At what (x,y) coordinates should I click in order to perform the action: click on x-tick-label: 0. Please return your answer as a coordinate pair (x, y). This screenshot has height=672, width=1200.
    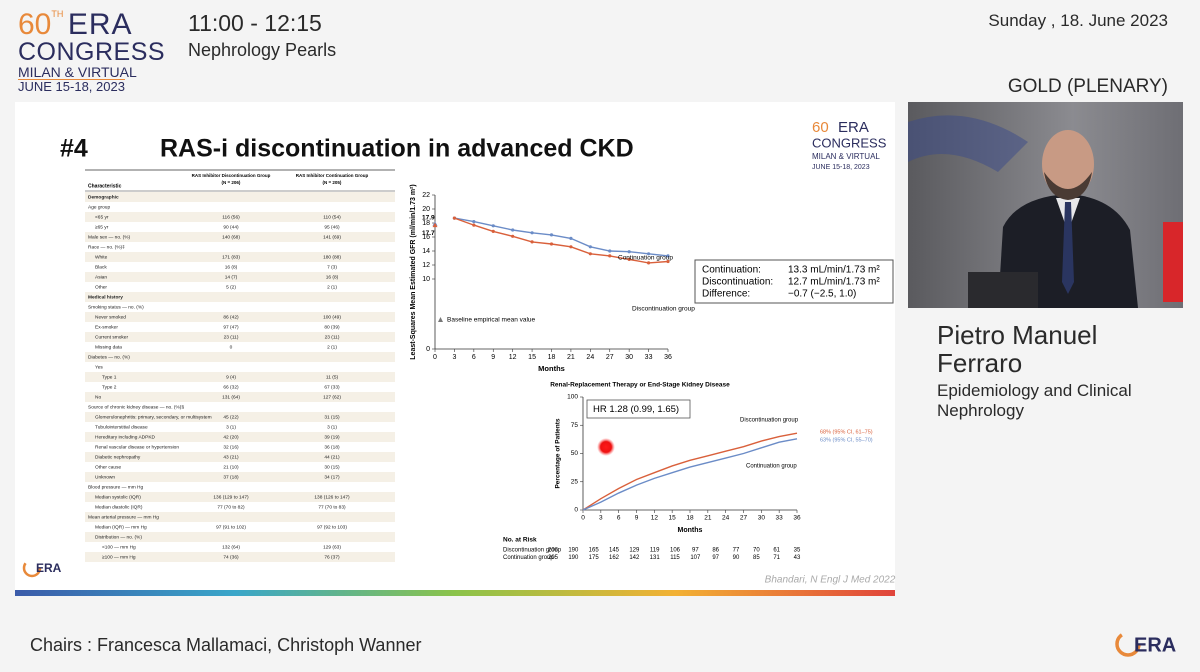
    Looking at the image, I should click on (583, 518).